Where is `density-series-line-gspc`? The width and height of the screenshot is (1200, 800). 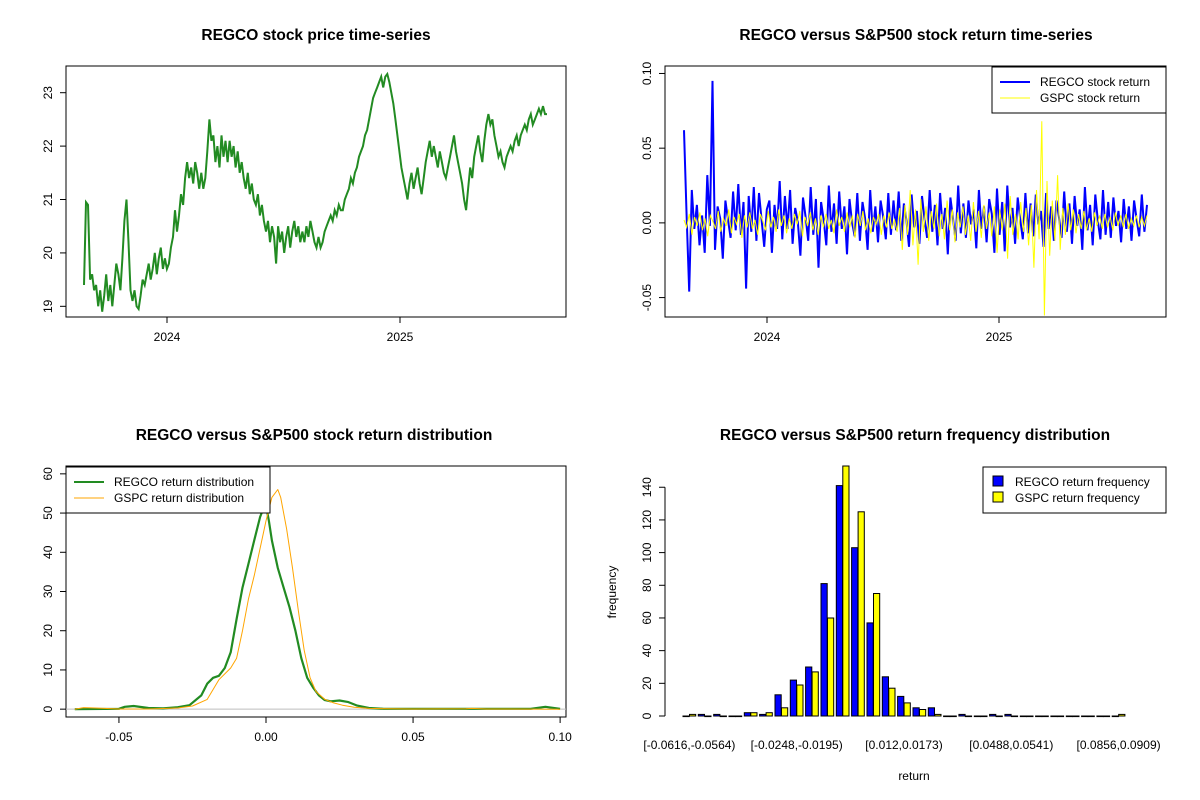
density-series-line-gspc is located at coordinates (317, 599).